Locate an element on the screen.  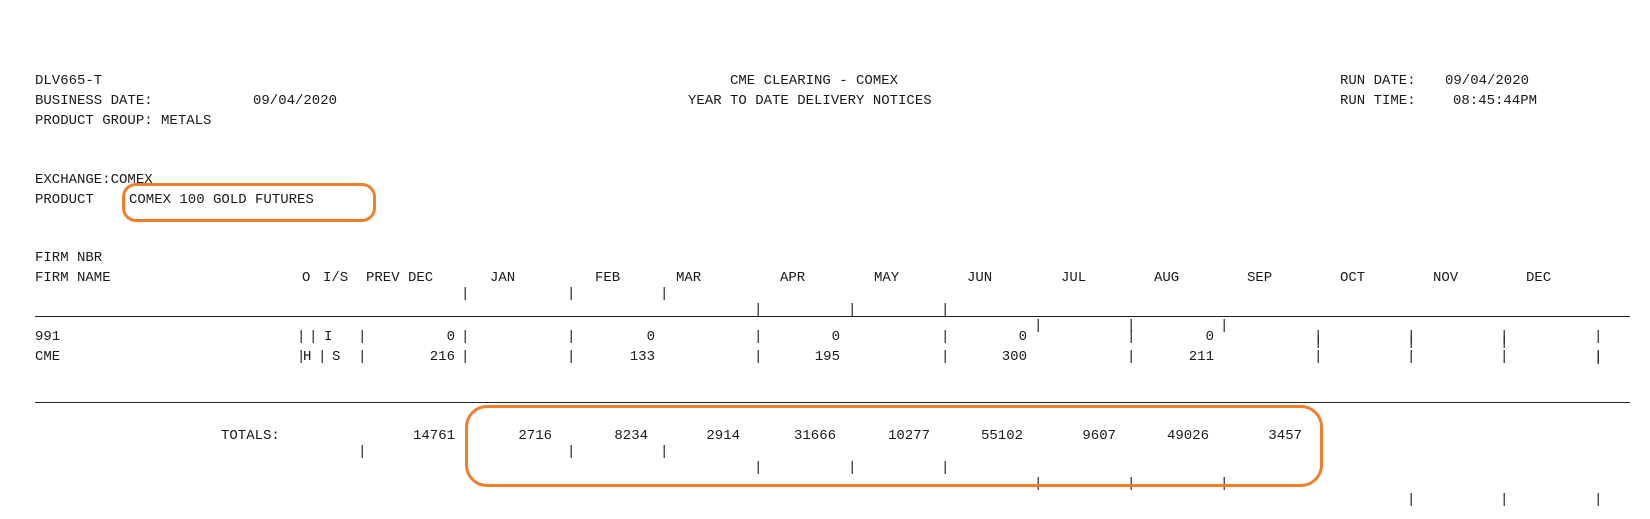
row2-prev-dec: 216 is located at coordinates (442, 357).